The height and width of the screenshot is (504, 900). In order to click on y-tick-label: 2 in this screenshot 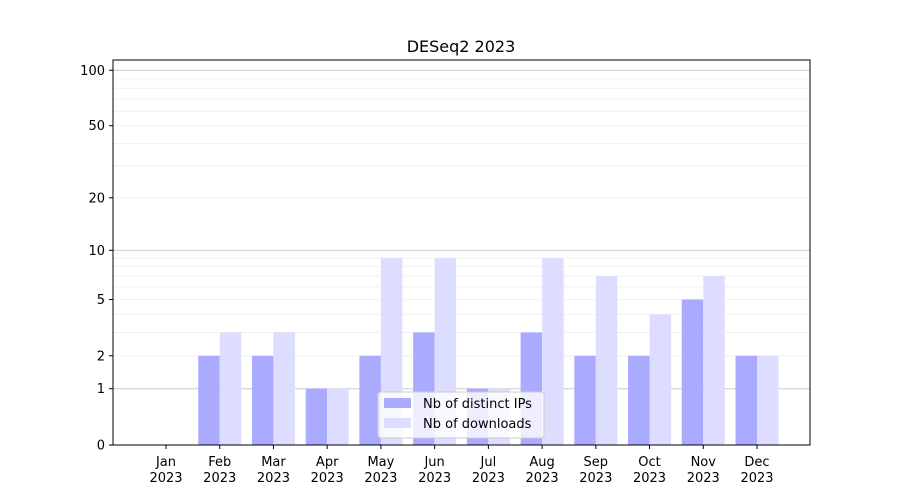, I will do `click(101, 356)`.